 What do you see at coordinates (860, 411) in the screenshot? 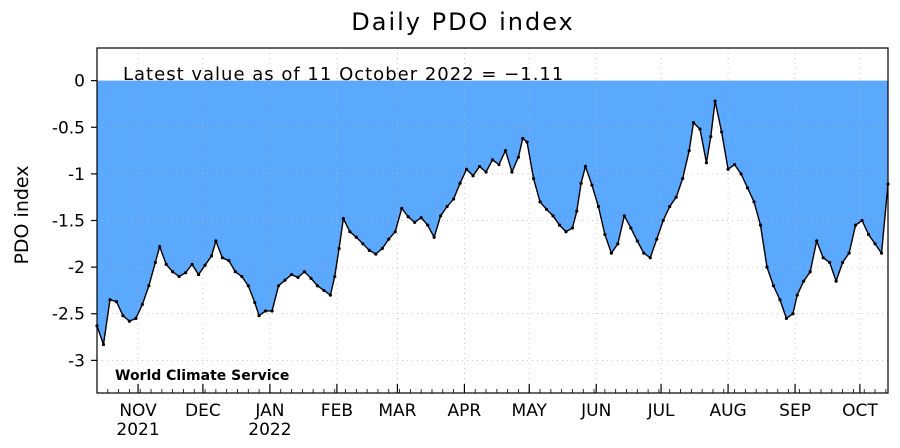
I see `x-tick-label: OCT` at bounding box center [860, 411].